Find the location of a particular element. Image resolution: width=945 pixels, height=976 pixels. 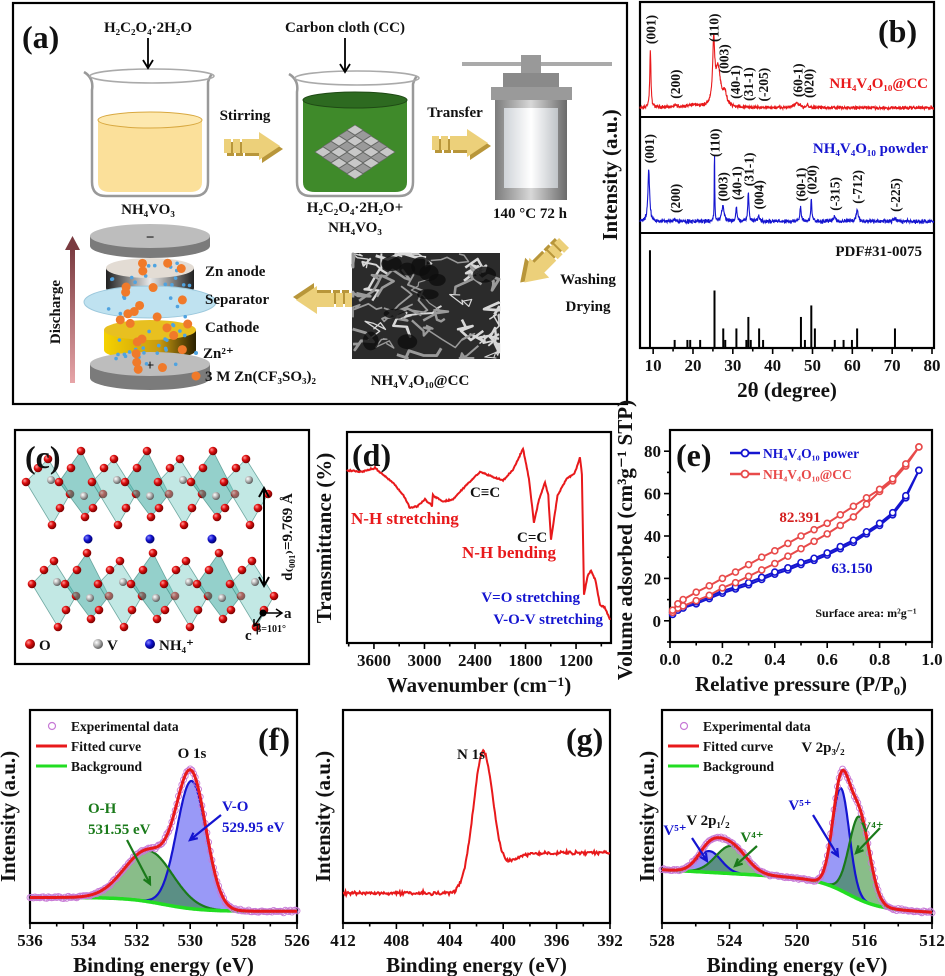

ftir-annotation: C=C is located at coordinates (532, 538).